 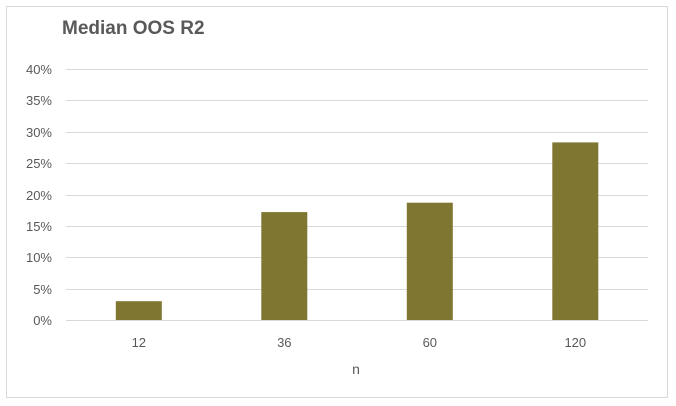 I want to click on chart-title: Median OOS R2, so click(x=133, y=28).